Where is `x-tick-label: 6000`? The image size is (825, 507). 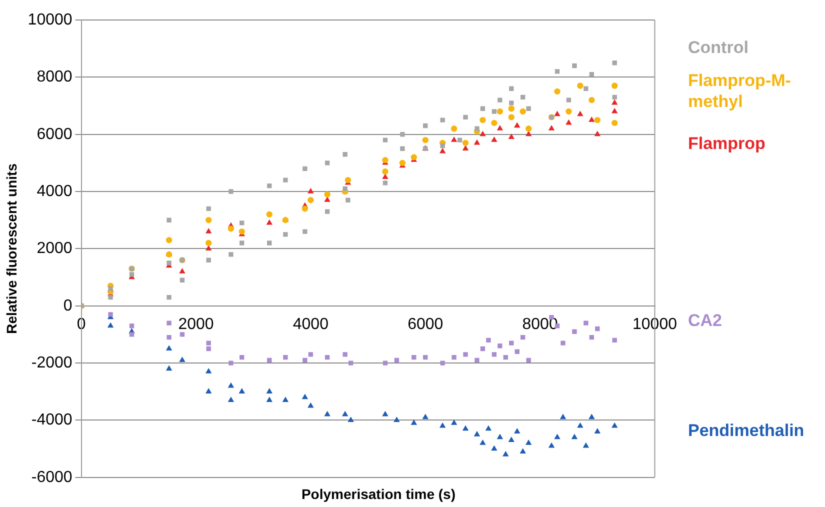 x-tick-label: 6000 is located at coordinates (426, 324).